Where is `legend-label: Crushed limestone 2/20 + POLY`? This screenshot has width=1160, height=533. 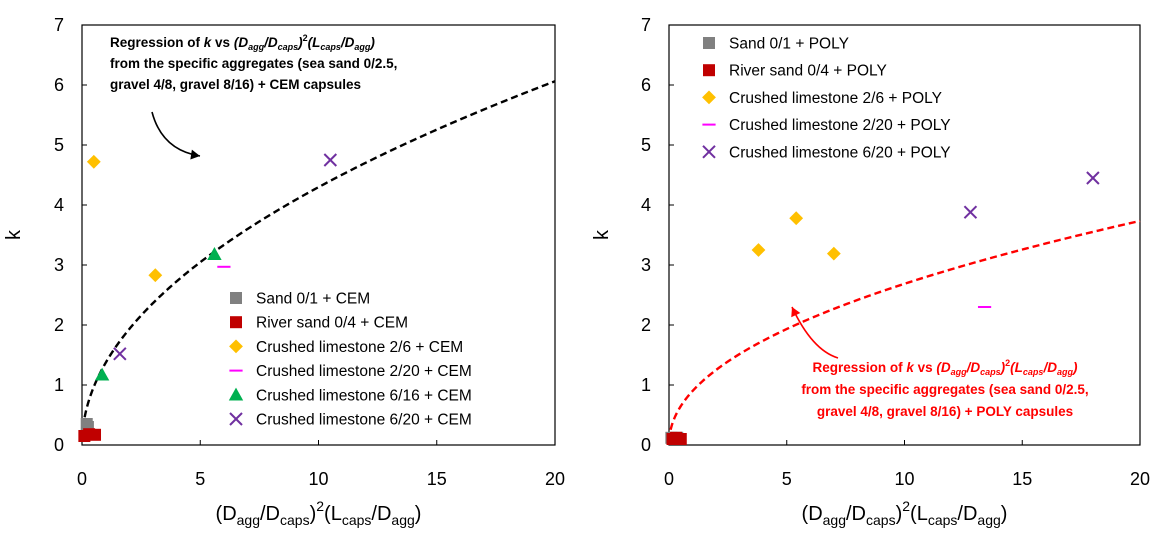 legend-label: Crushed limestone 2/20 + POLY is located at coordinates (840, 125).